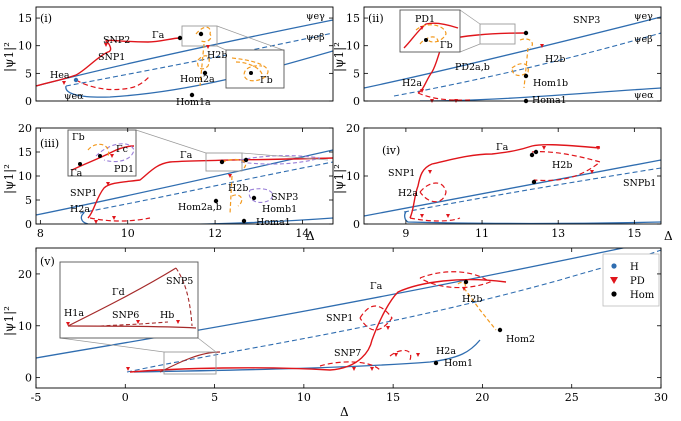 Image resolution: width=681 pixels, height=421 pixels. I want to click on svg-text: Γd, so click(118, 292).